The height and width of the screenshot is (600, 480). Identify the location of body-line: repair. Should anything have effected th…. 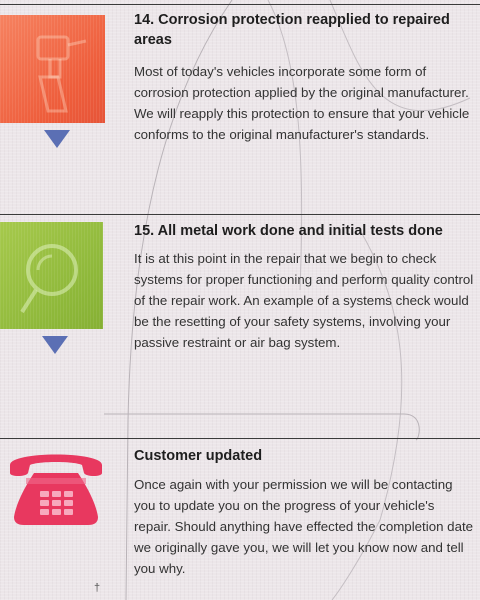
(304, 526).